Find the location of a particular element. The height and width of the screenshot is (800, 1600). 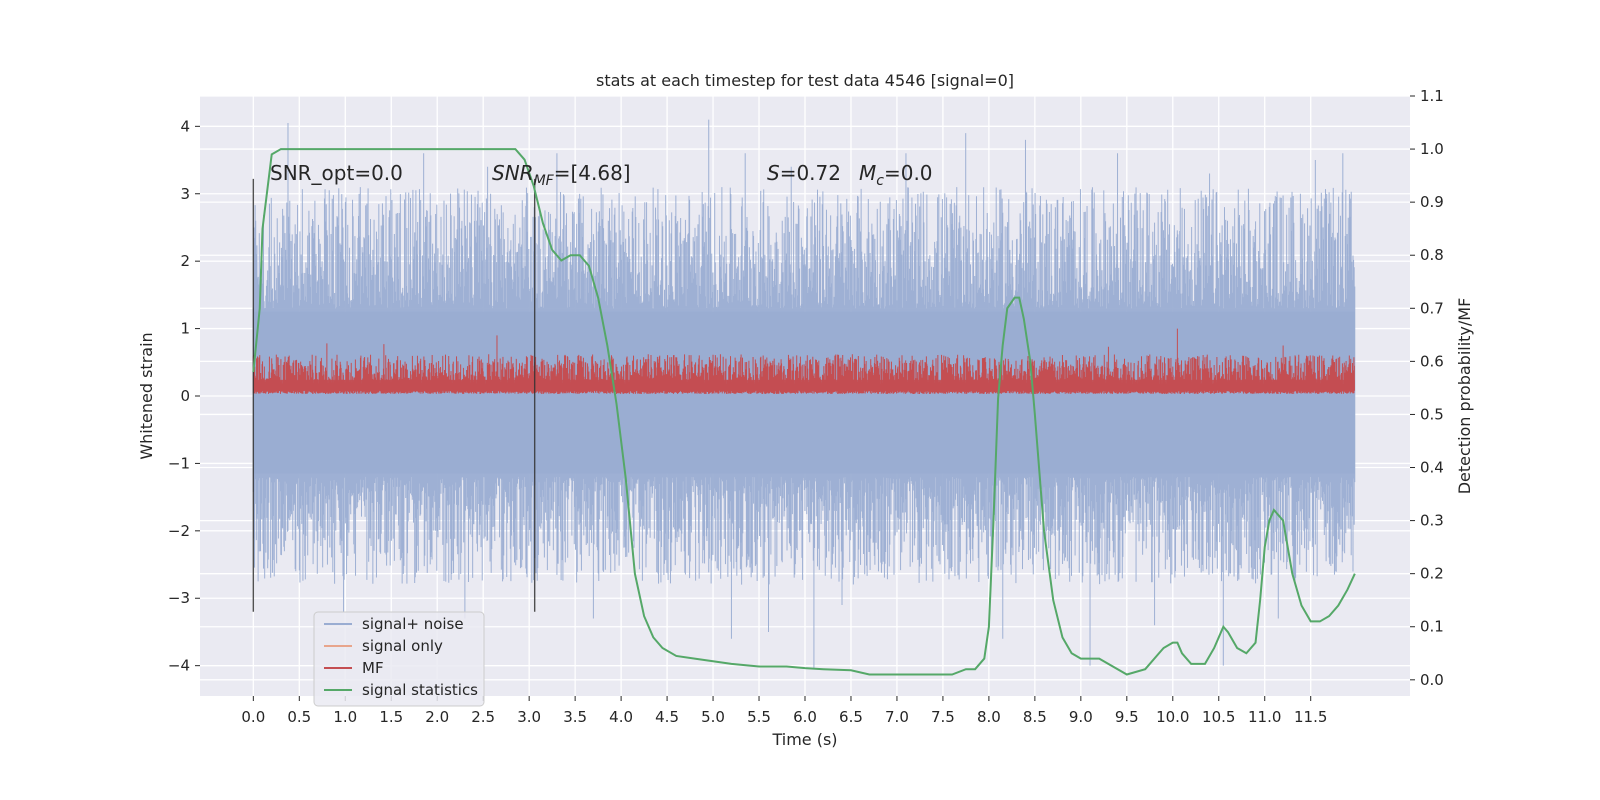

y-tick-label: 0 is located at coordinates (185, 396).